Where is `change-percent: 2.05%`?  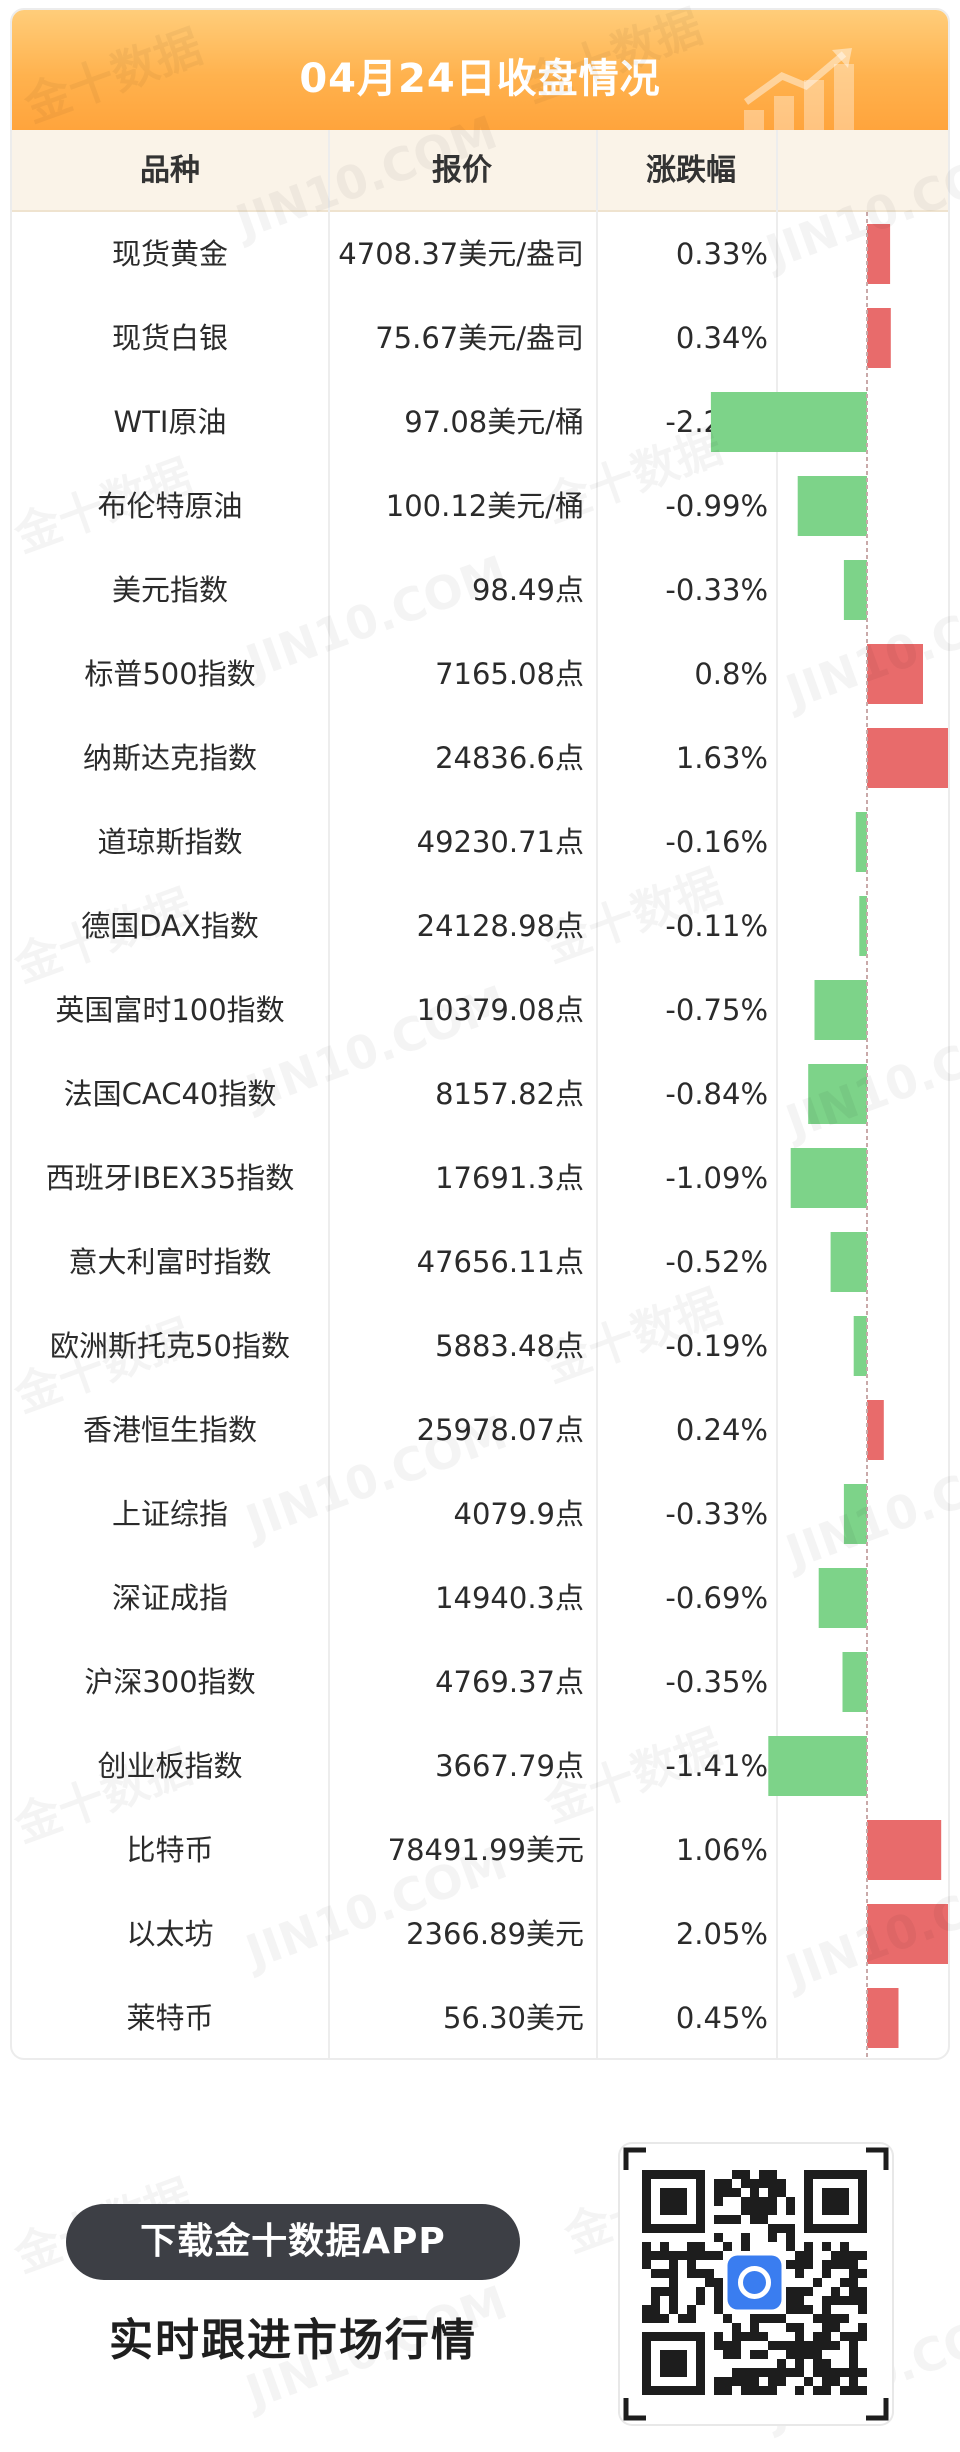 change-percent: 2.05% is located at coordinates (721, 1934).